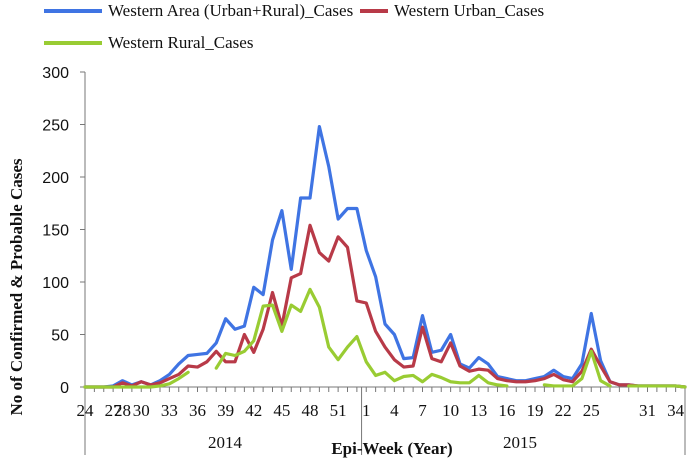  Describe the element at coordinates (225, 442) in the screenshot. I see `year-label-2014: 2014` at that location.